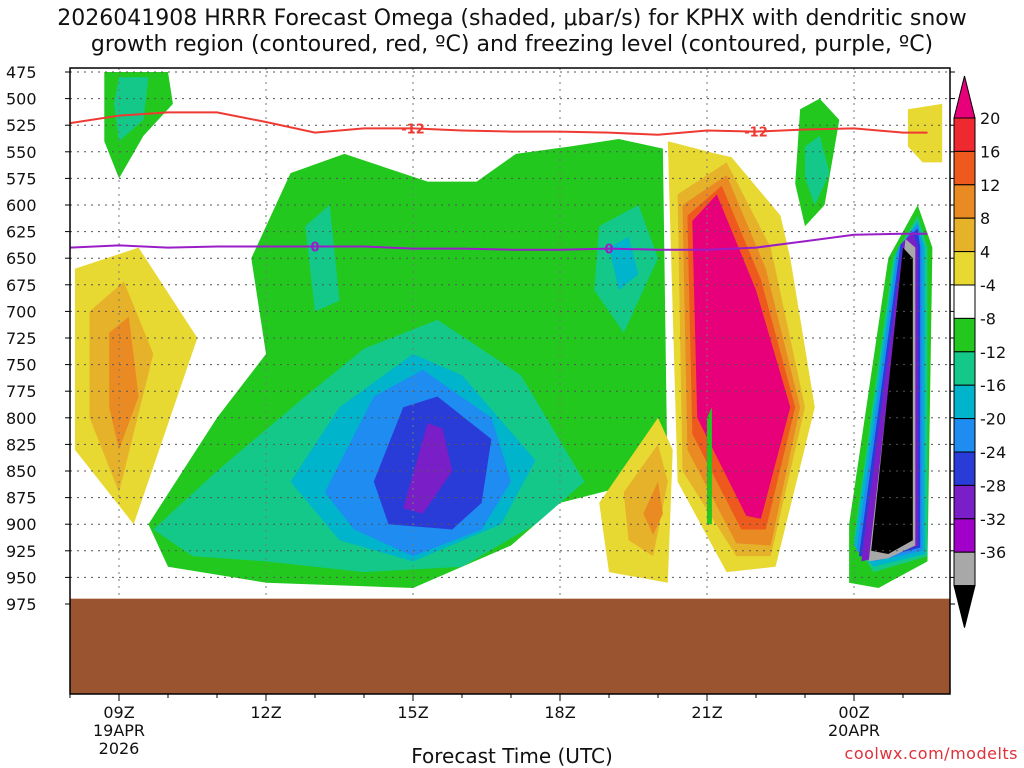 The width and height of the screenshot is (1024, 768). Describe the element at coordinates (265, 712) in the screenshot. I see `x-tick-label: 12Z` at that location.